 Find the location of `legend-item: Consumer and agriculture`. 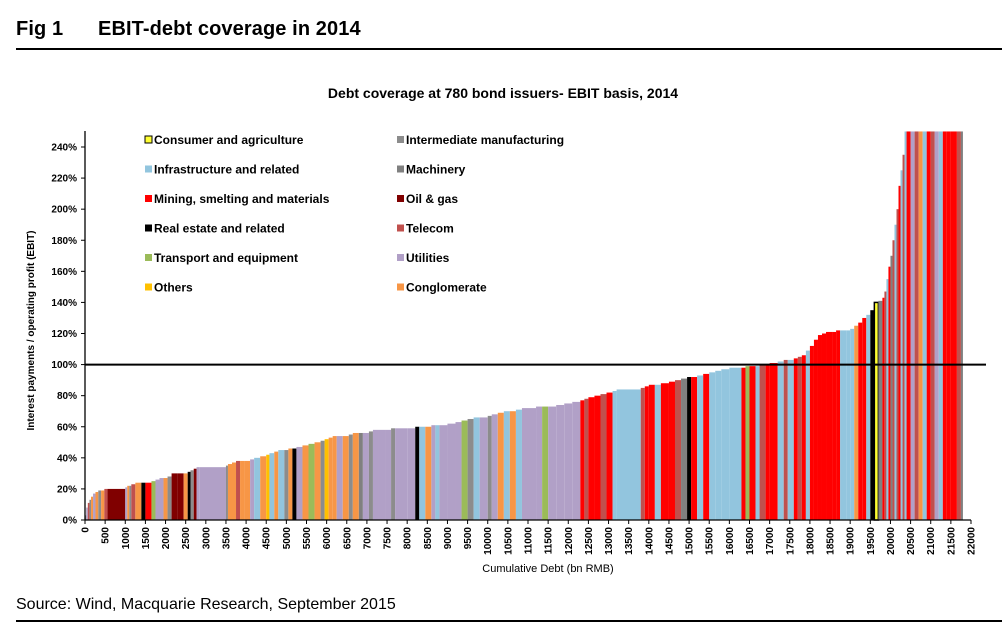

legend-item: Consumer and agriculture is located at coordinates (224, 140).